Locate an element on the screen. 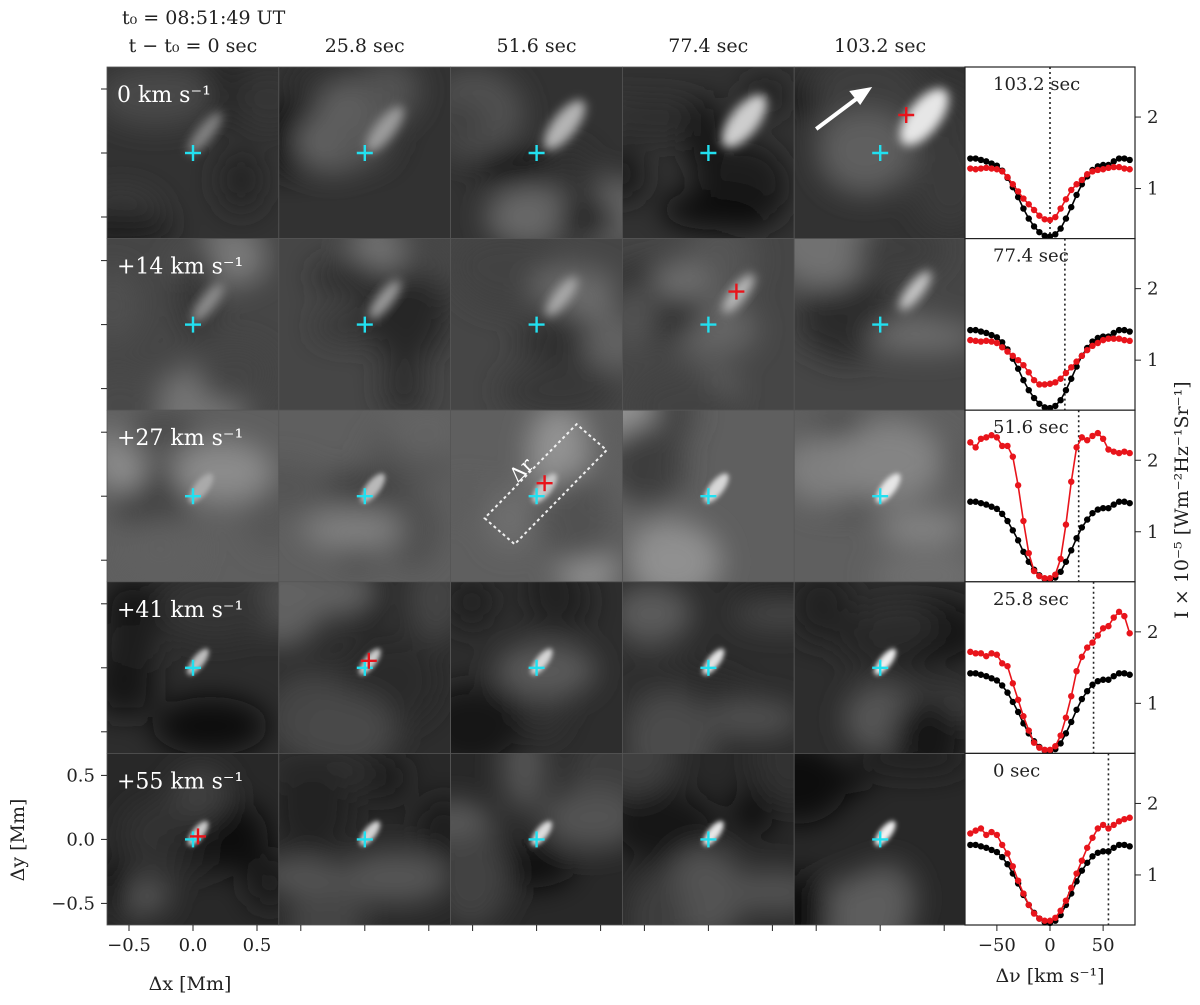 This screenshot has height=1005, width=1200. profile-y-axis-label: I × 10⁻⁵ [Wm⁻²Hz⁻¹Sr⁻¹] is located at coordinates (1182, 499).